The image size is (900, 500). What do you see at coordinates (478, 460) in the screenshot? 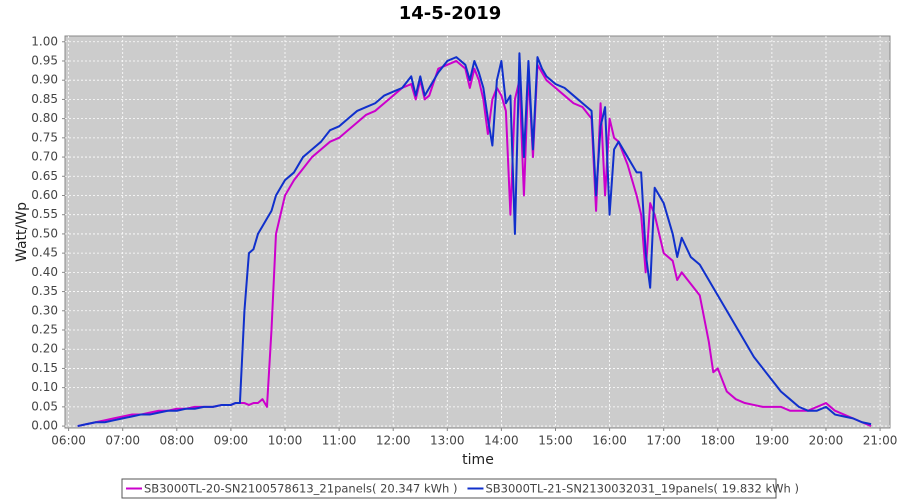
I see `x-axis-label: time` at bounding box center [478, 460].